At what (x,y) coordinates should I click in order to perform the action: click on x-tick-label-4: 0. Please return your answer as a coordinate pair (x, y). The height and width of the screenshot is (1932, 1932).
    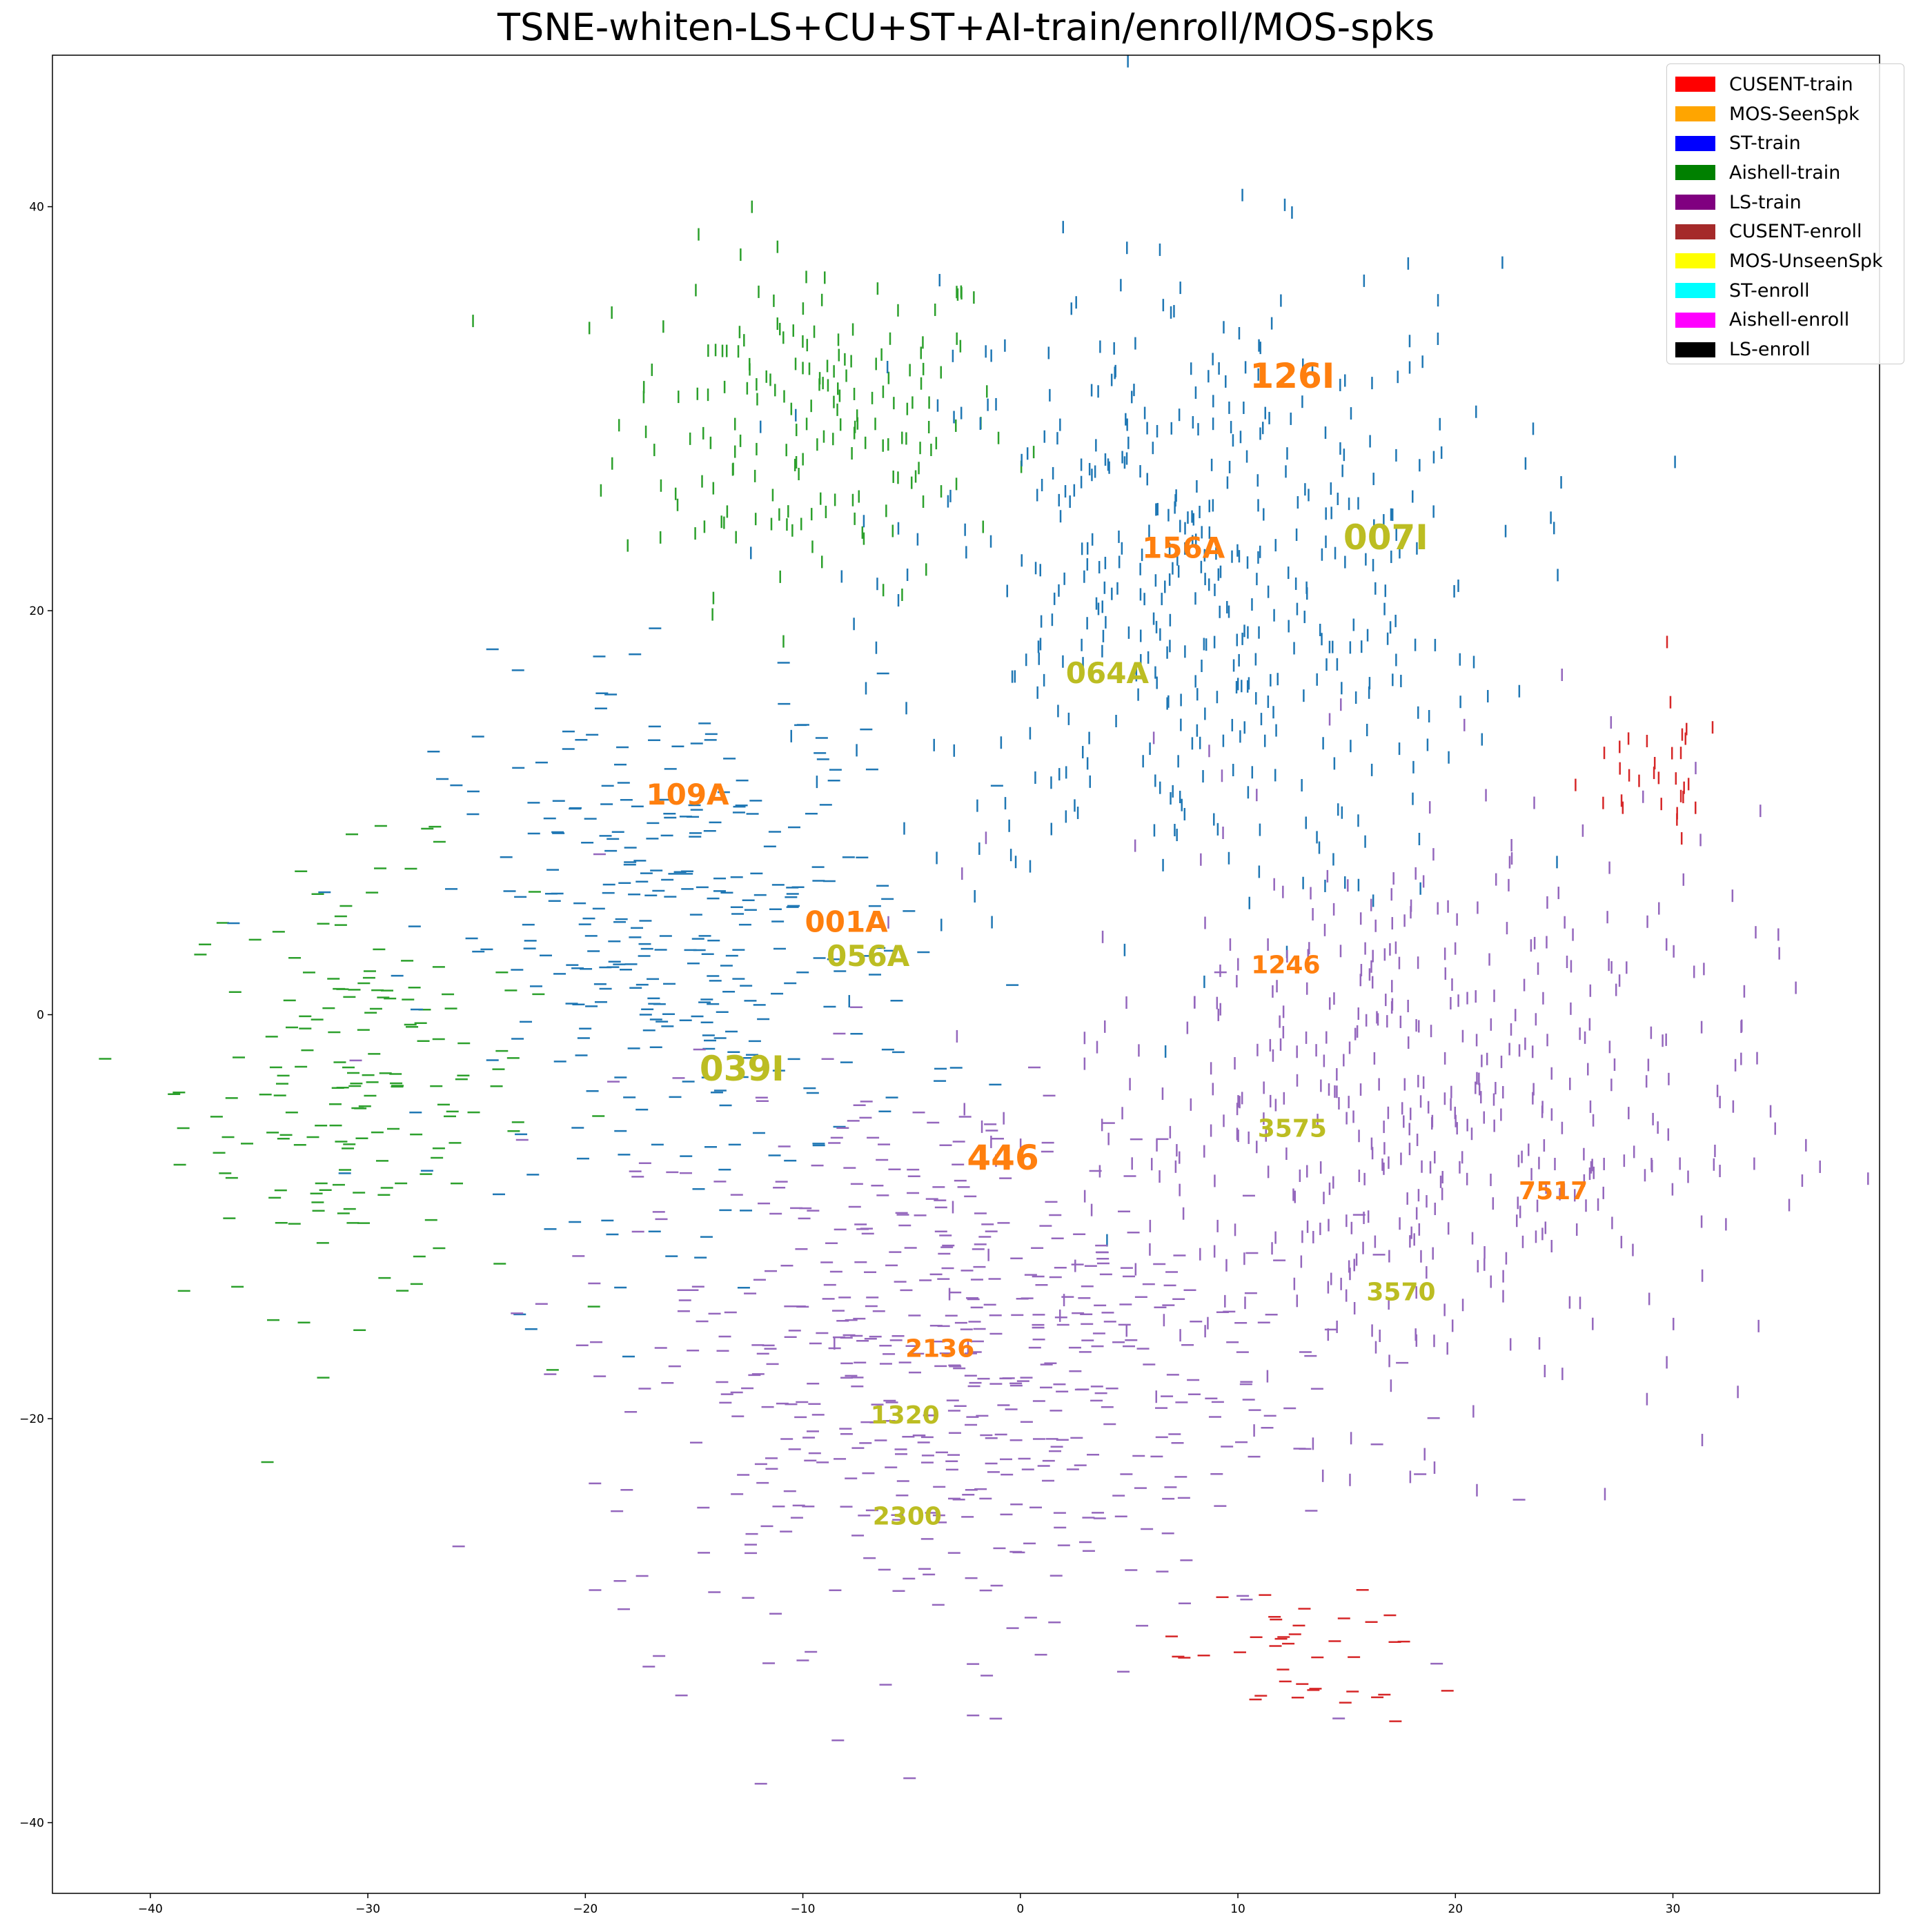
    Looking at the image, I should click on (1020, 1909).